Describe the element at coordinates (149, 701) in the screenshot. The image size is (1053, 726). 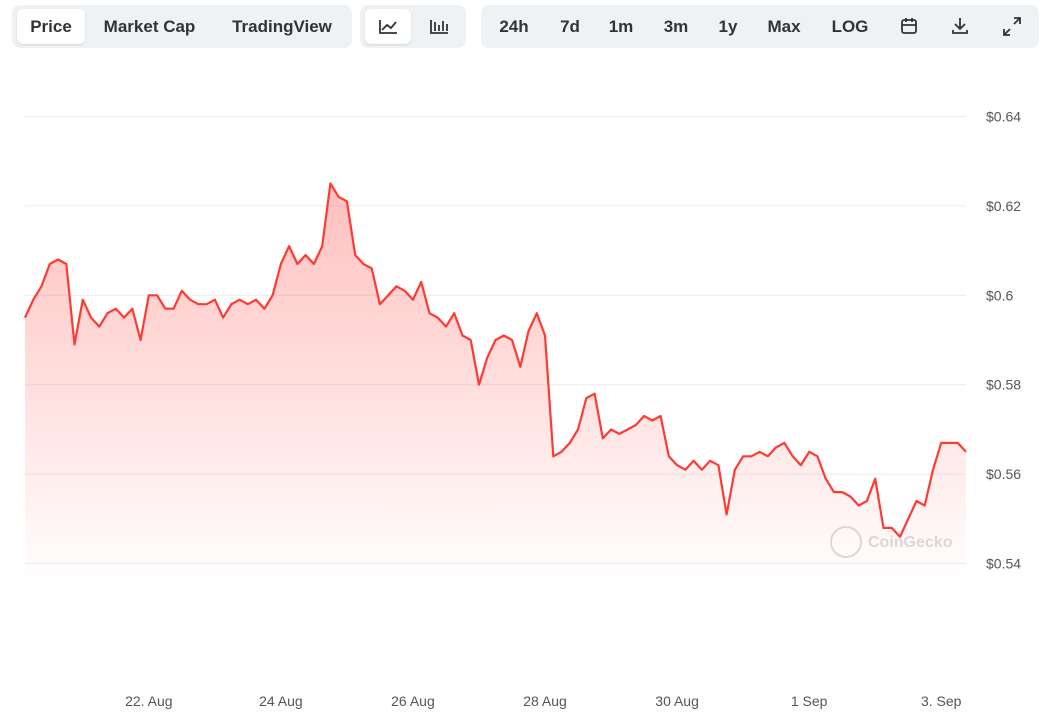
I see `x-tick-label: 22. Aug` at that location.